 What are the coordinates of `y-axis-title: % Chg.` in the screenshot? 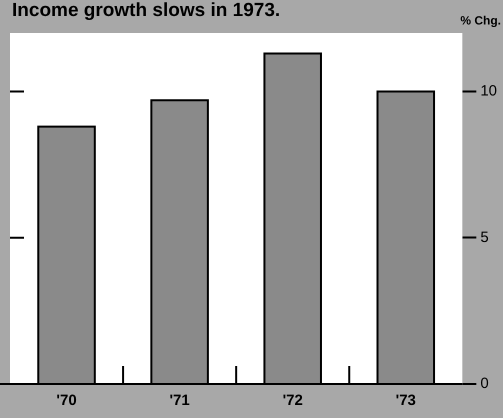 It's located at (480, 20).